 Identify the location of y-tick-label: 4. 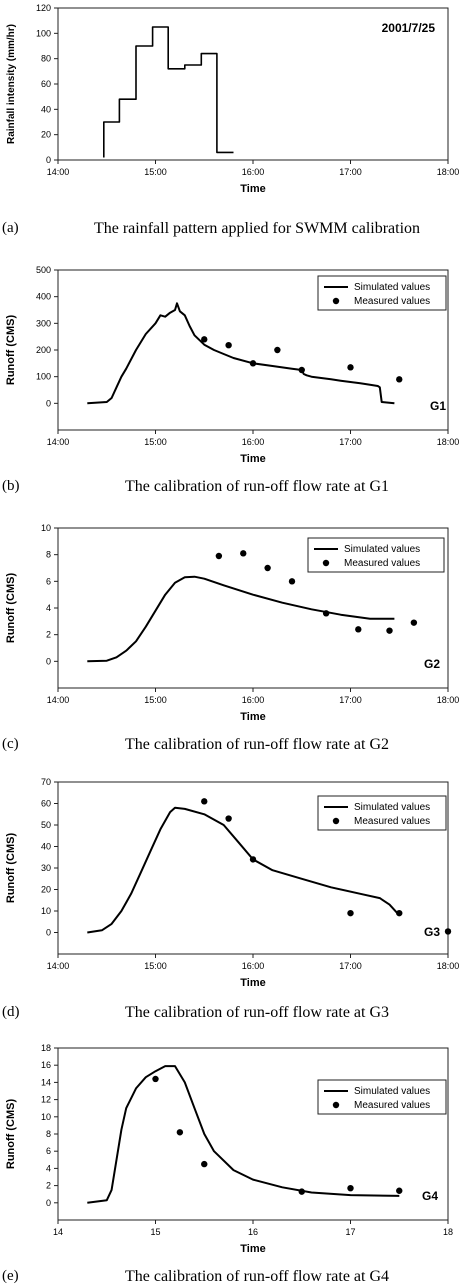
(48, 608).